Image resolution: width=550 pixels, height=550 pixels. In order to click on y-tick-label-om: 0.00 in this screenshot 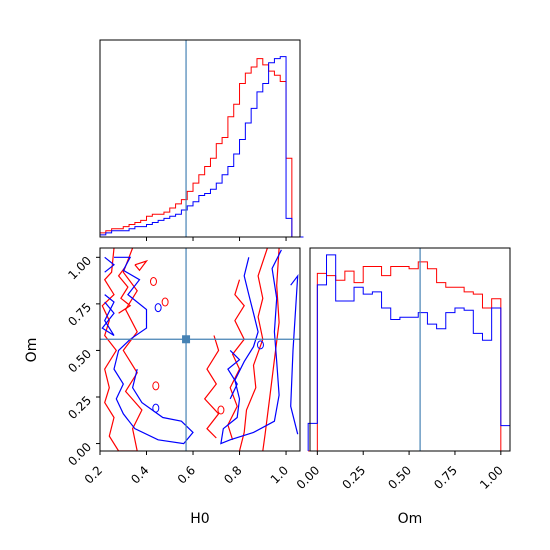, I will do `click(79, 454)`.